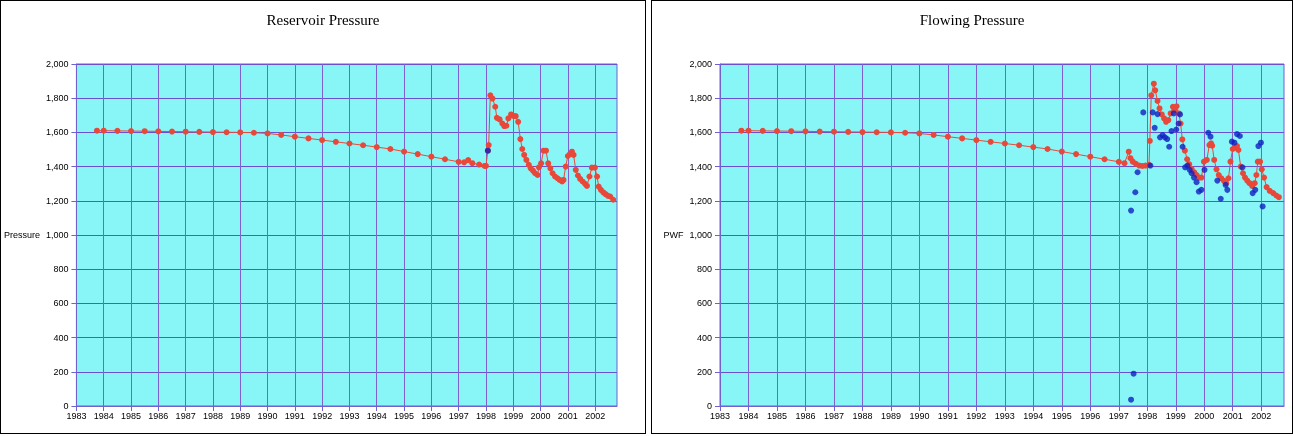 This screenshot has height=436, width=1293. What do you see at coordinates (674, 235) in the screenshot?
I see `y-axis-title: PWF` at bounding box center [674, 235].